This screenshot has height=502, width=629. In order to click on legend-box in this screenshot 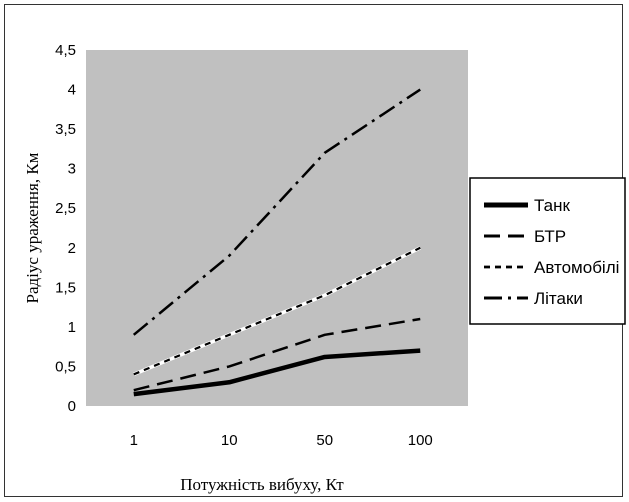, I will do `click(547, 251)`.